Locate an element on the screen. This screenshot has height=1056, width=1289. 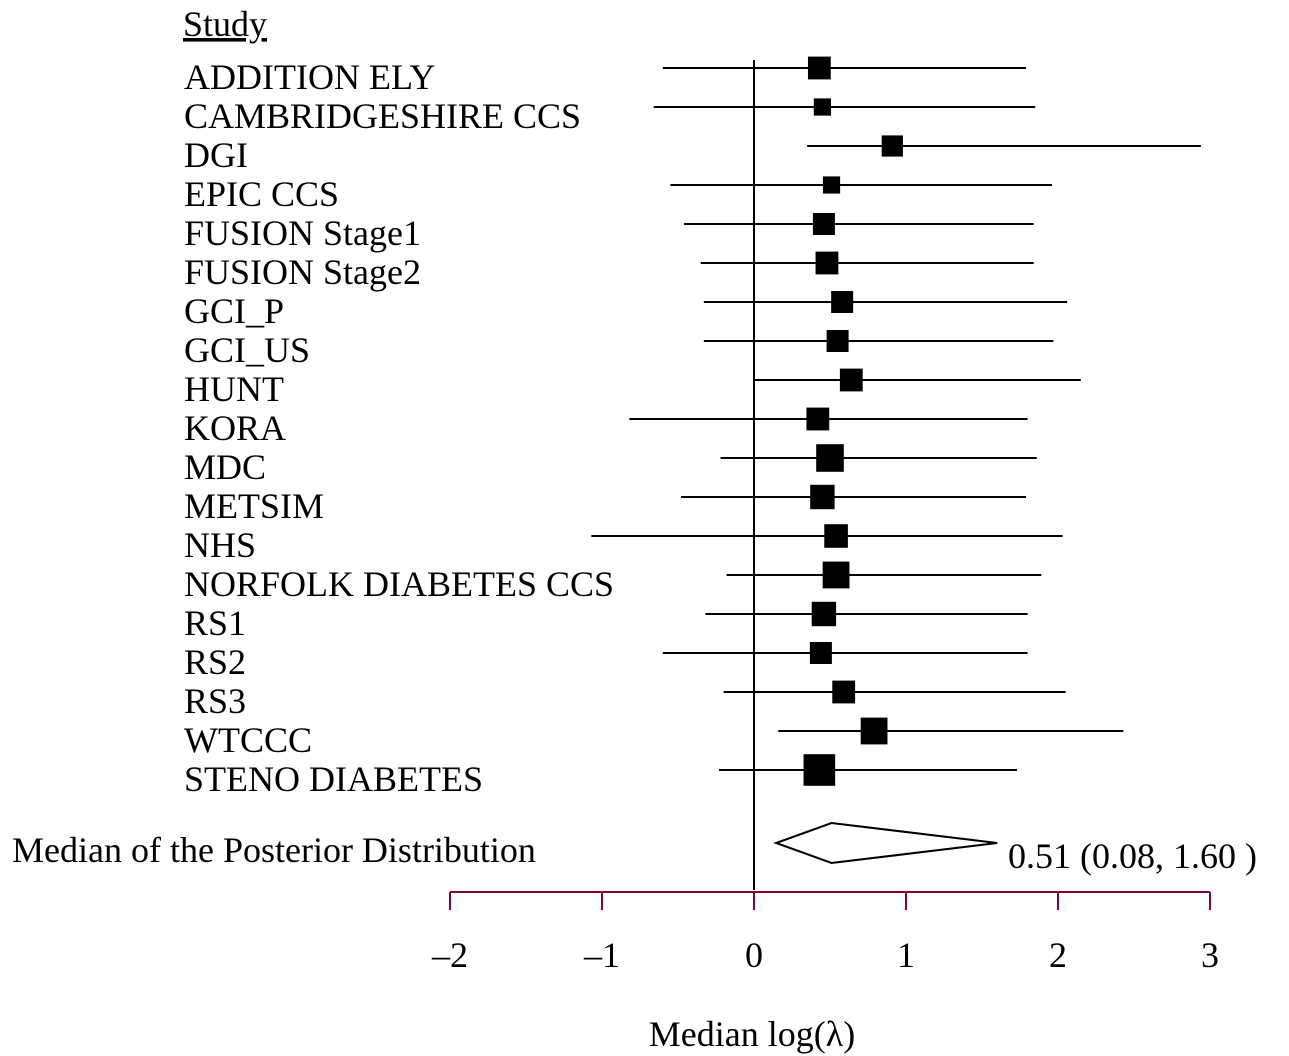
x-axis-label: Median log(λ) is located at coordinates (752, 1034).